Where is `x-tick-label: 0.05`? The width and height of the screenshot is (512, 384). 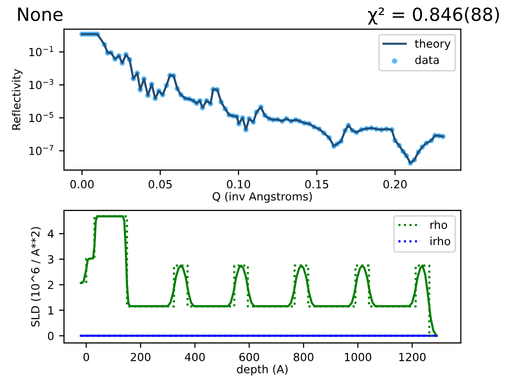
x-tick-label: 0.05 is located at coordinates (160, 184).